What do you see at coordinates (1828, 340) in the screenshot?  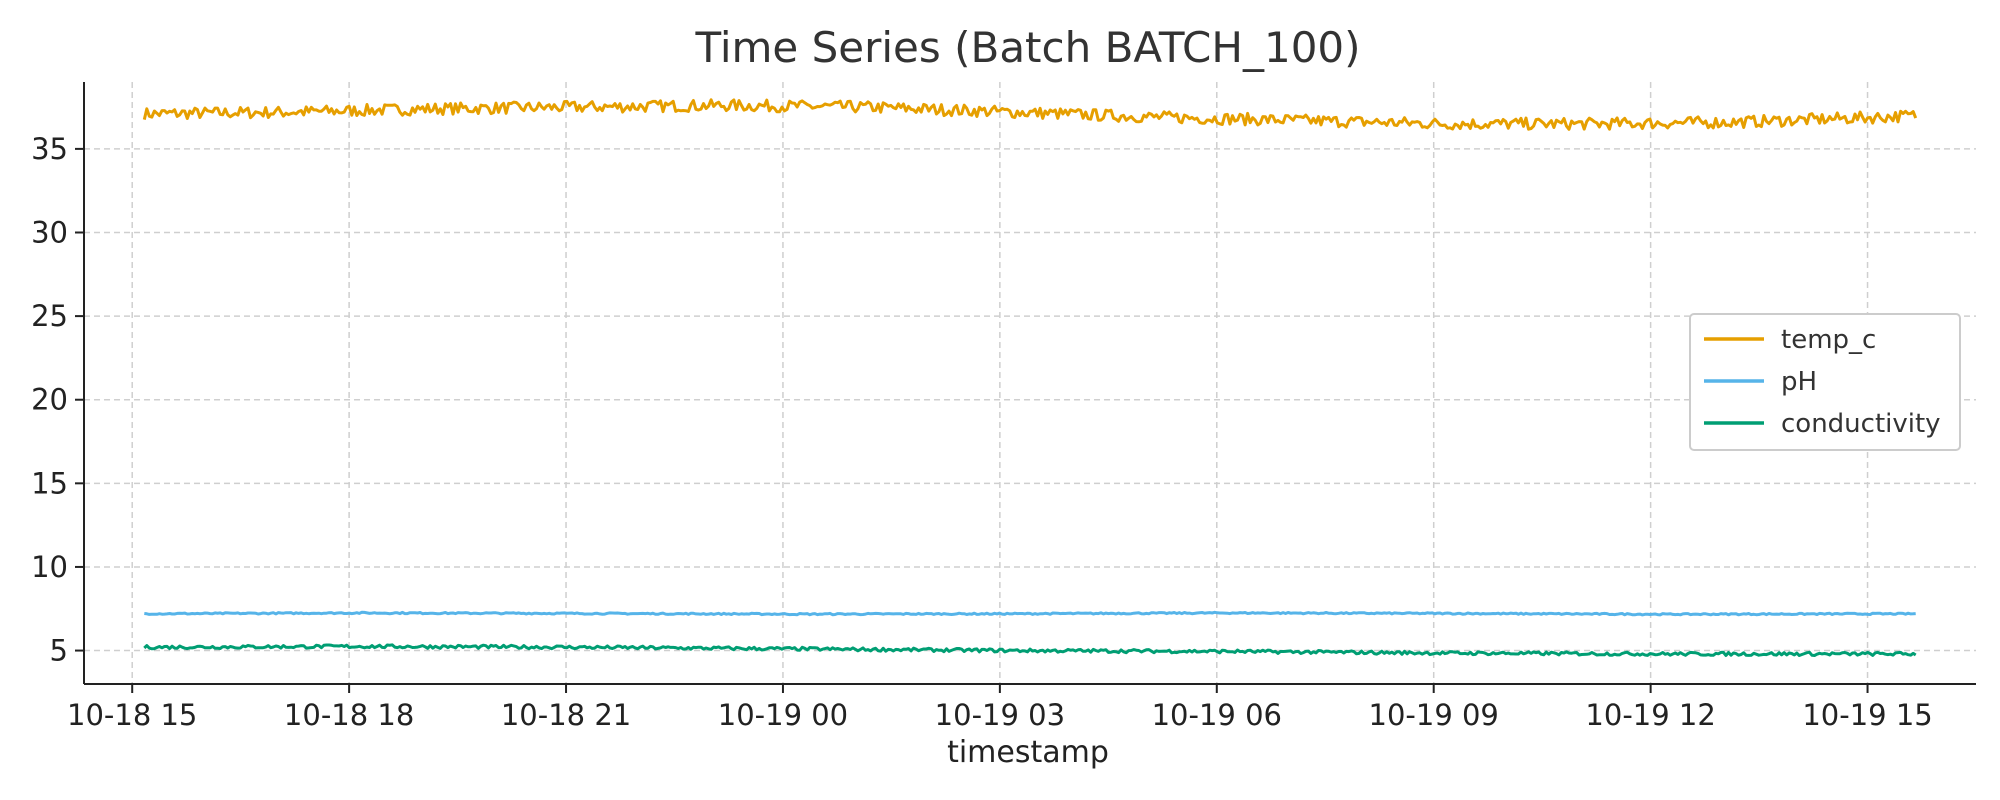 I see `legend-label-temp_c: temp_c` at bounding box center [1828, 340].